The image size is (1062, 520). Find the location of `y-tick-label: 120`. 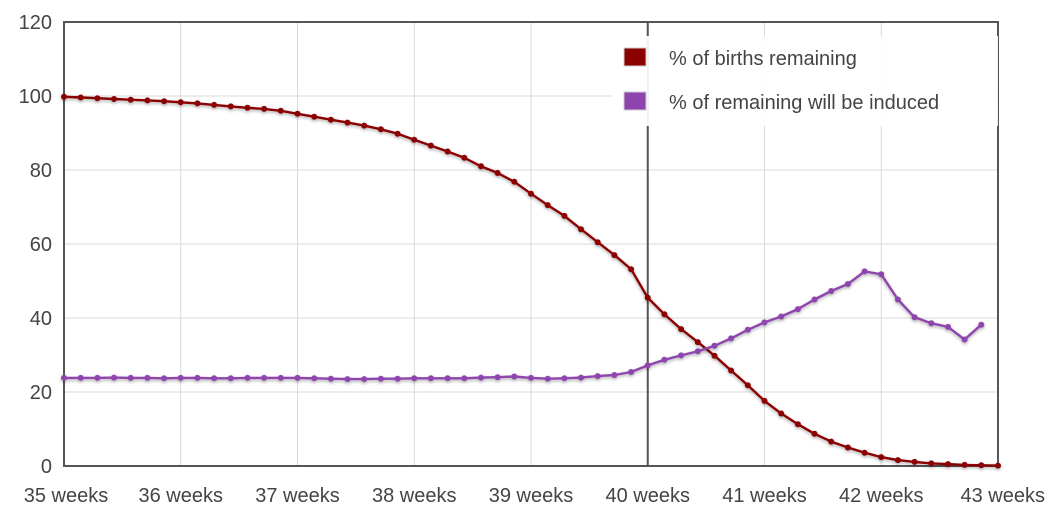

y-tick-label: 120 is located at coordinates (35, 23).